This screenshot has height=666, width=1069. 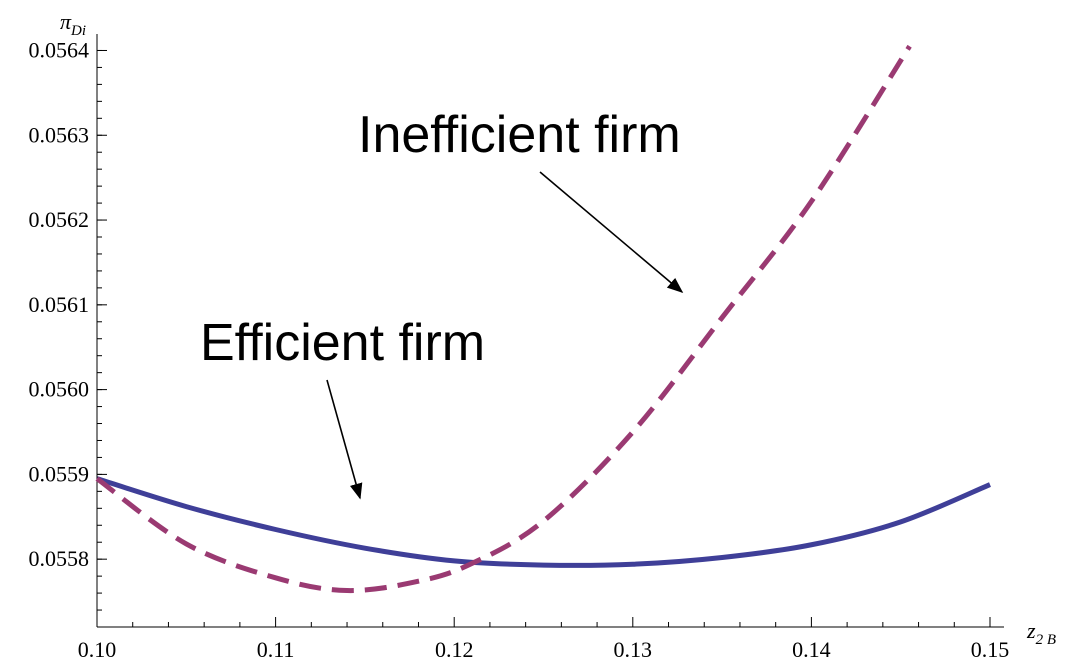 What do you see at coordinates (990, 649) in the screenshot?
I see `x-tick-label: 0.15` at bounding box center [990, 649].